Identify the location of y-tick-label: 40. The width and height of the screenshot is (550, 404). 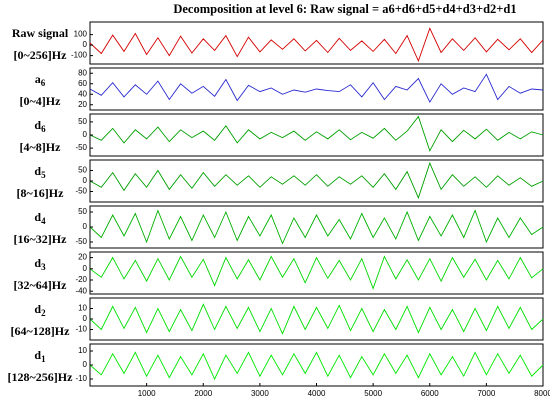
(82, 93).